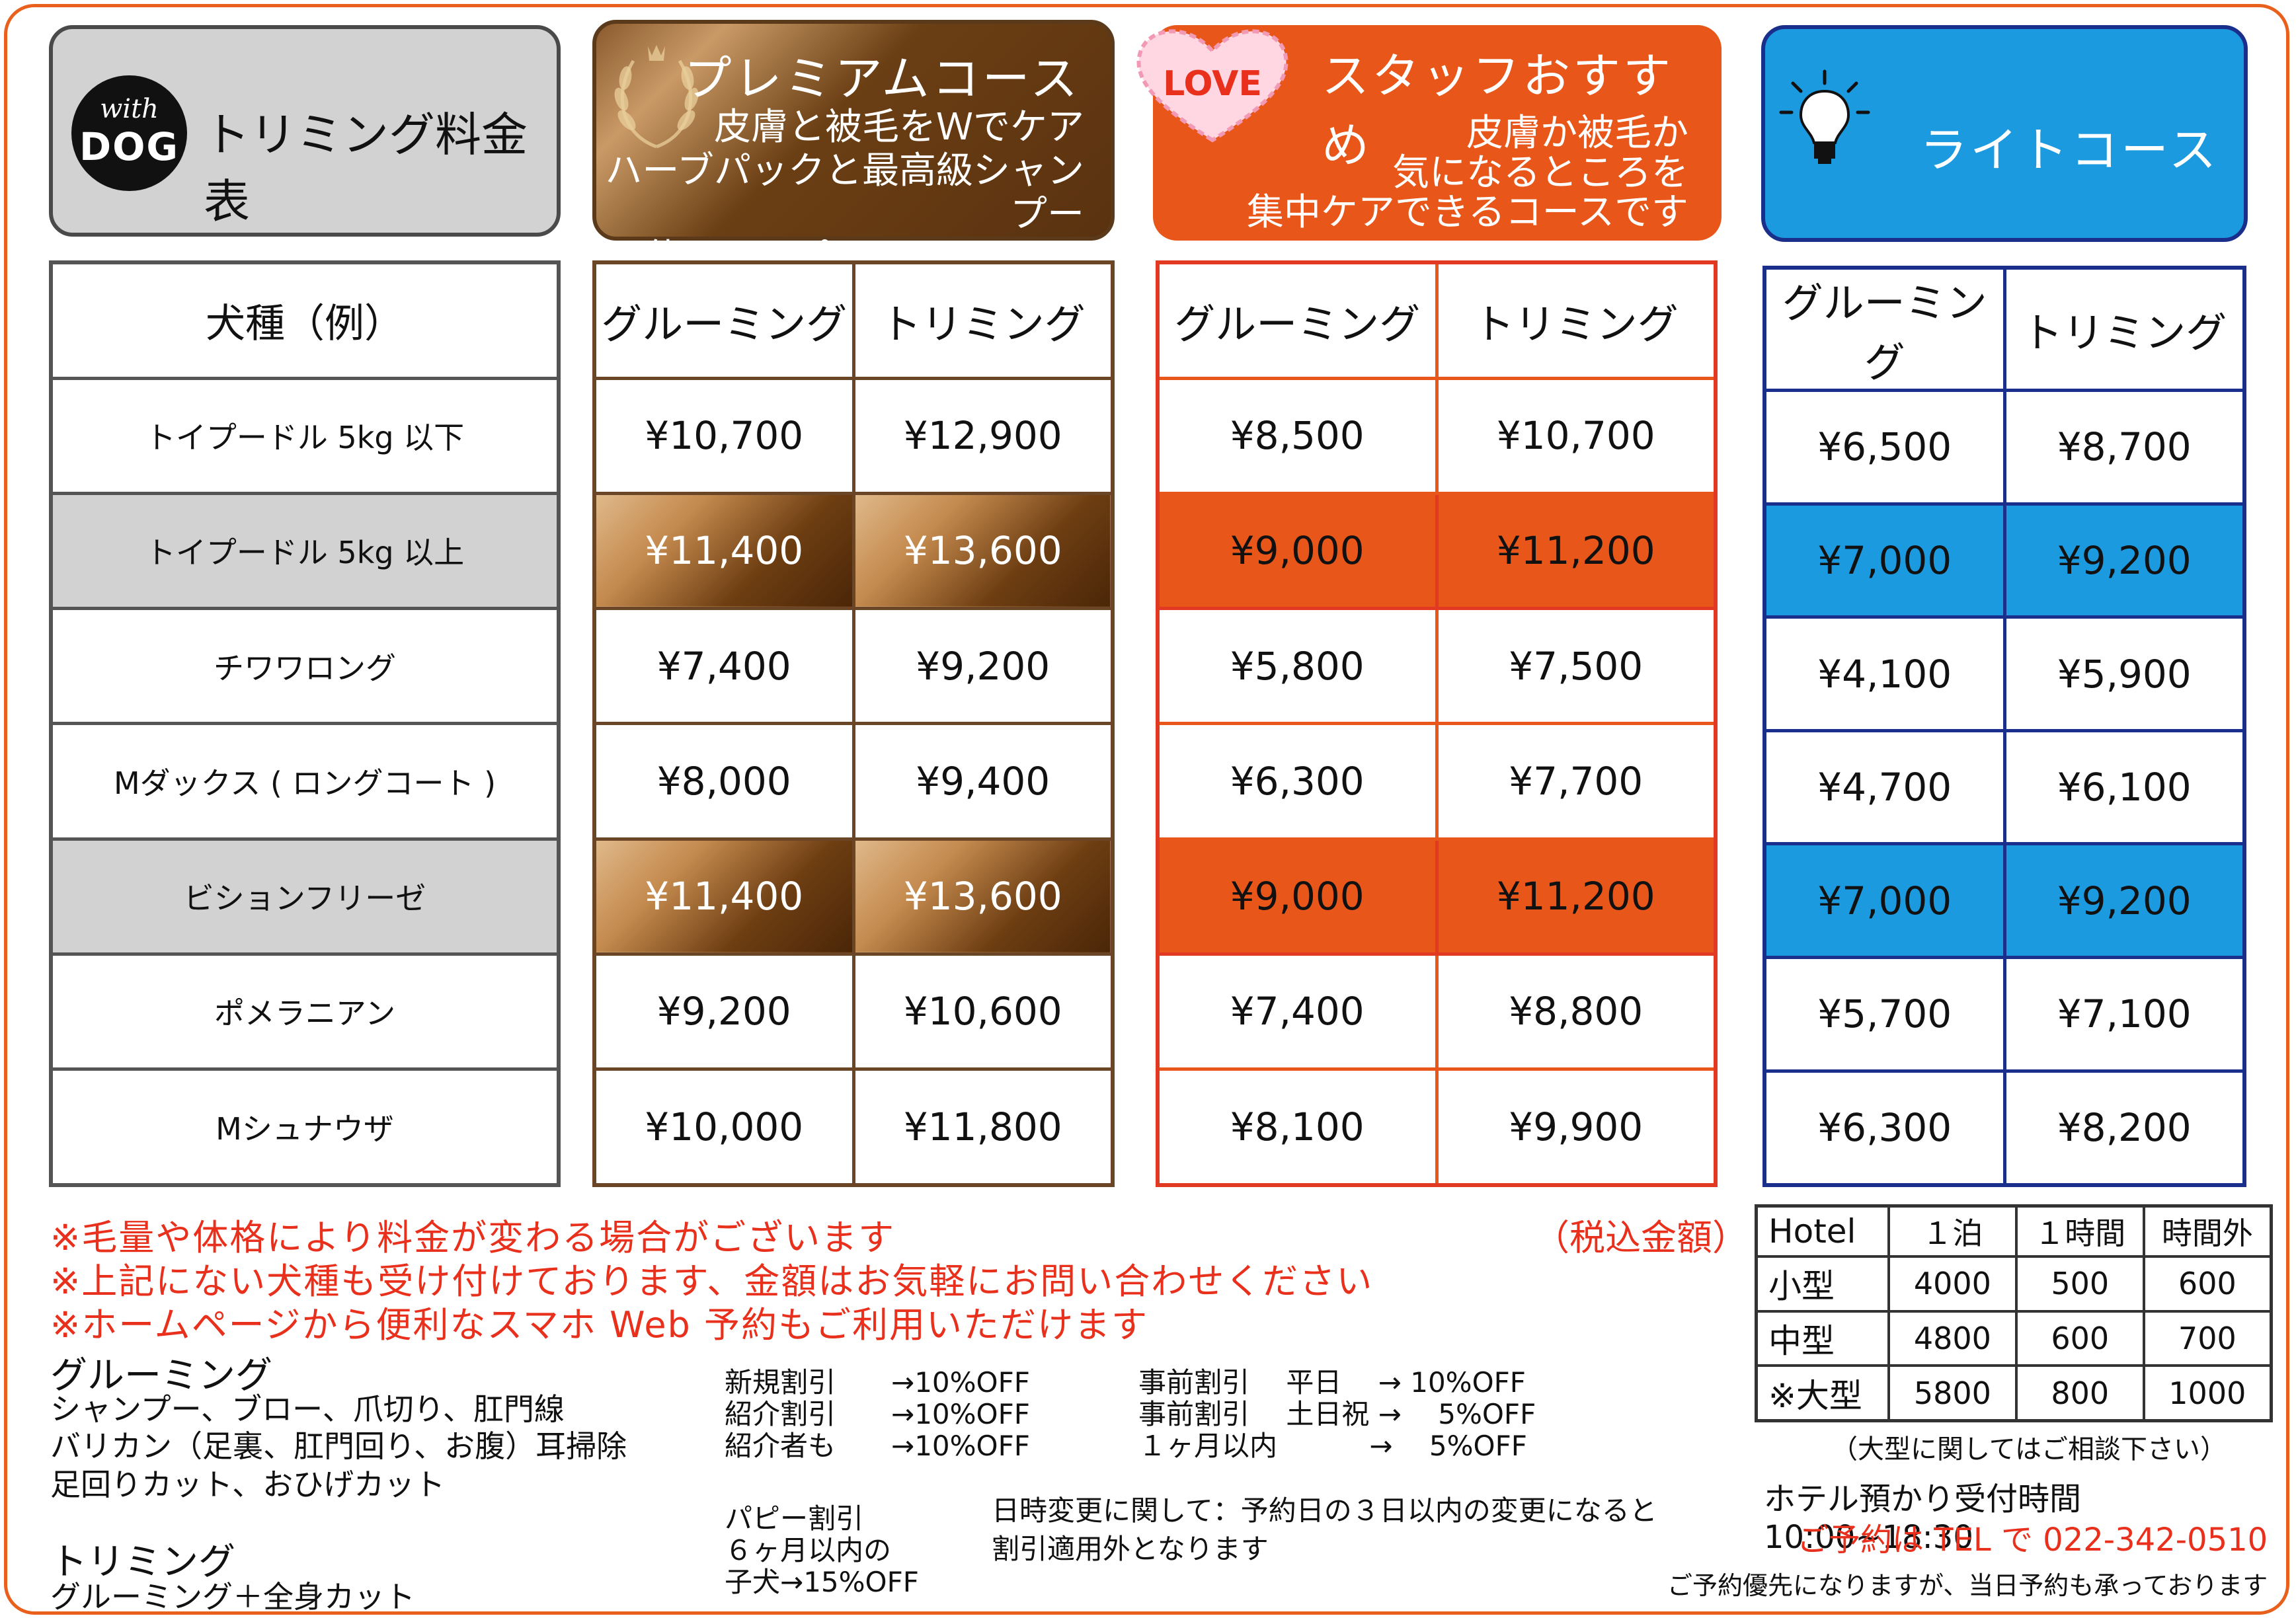 The image size is (2296, 1620). Describe the element at coordinates (1297, 551) in the screenshot. I see `price-cell: ¥9,000` at that location.